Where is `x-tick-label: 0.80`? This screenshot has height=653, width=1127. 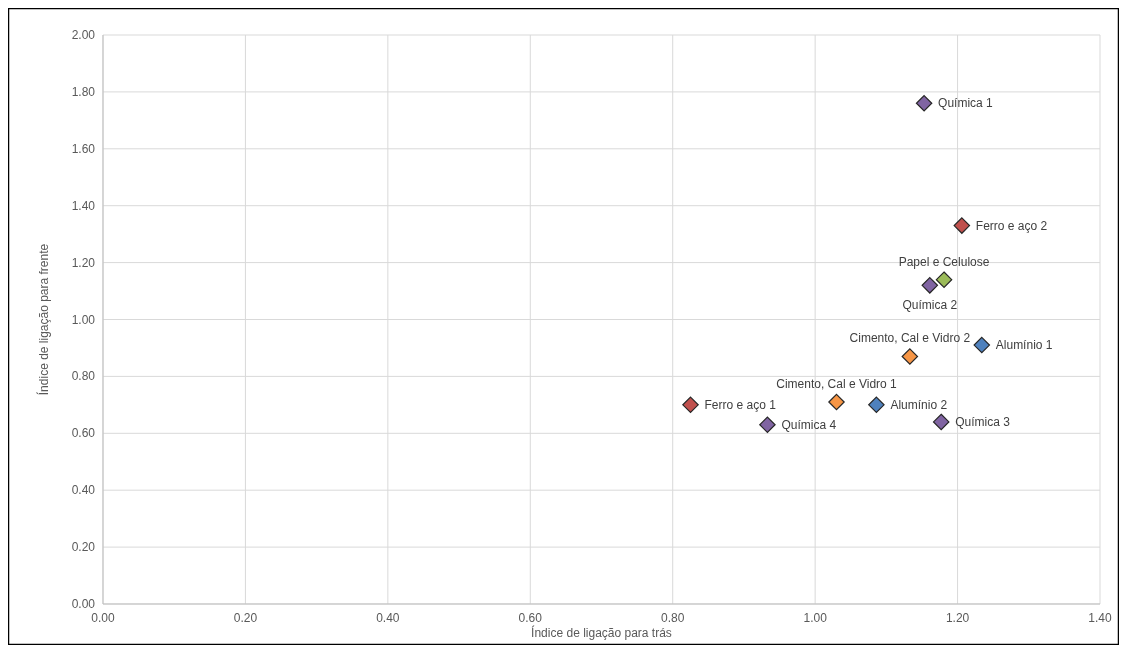
x-tick-label: 0.80 is located at coordinates (673, 618).